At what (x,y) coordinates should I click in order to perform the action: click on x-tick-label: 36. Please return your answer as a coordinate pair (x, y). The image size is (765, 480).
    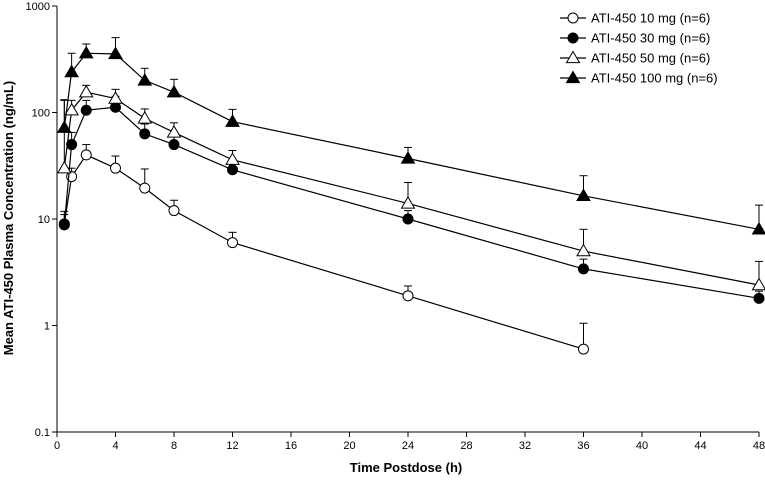
    Looking at the image, I should click on (583, 446).